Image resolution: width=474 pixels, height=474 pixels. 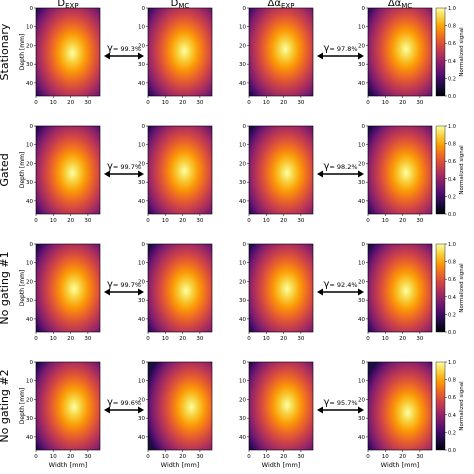 What do you see at coordinates (440, 52) in the screenshot?
I see `colorbar` at bounding box center [440, 52].